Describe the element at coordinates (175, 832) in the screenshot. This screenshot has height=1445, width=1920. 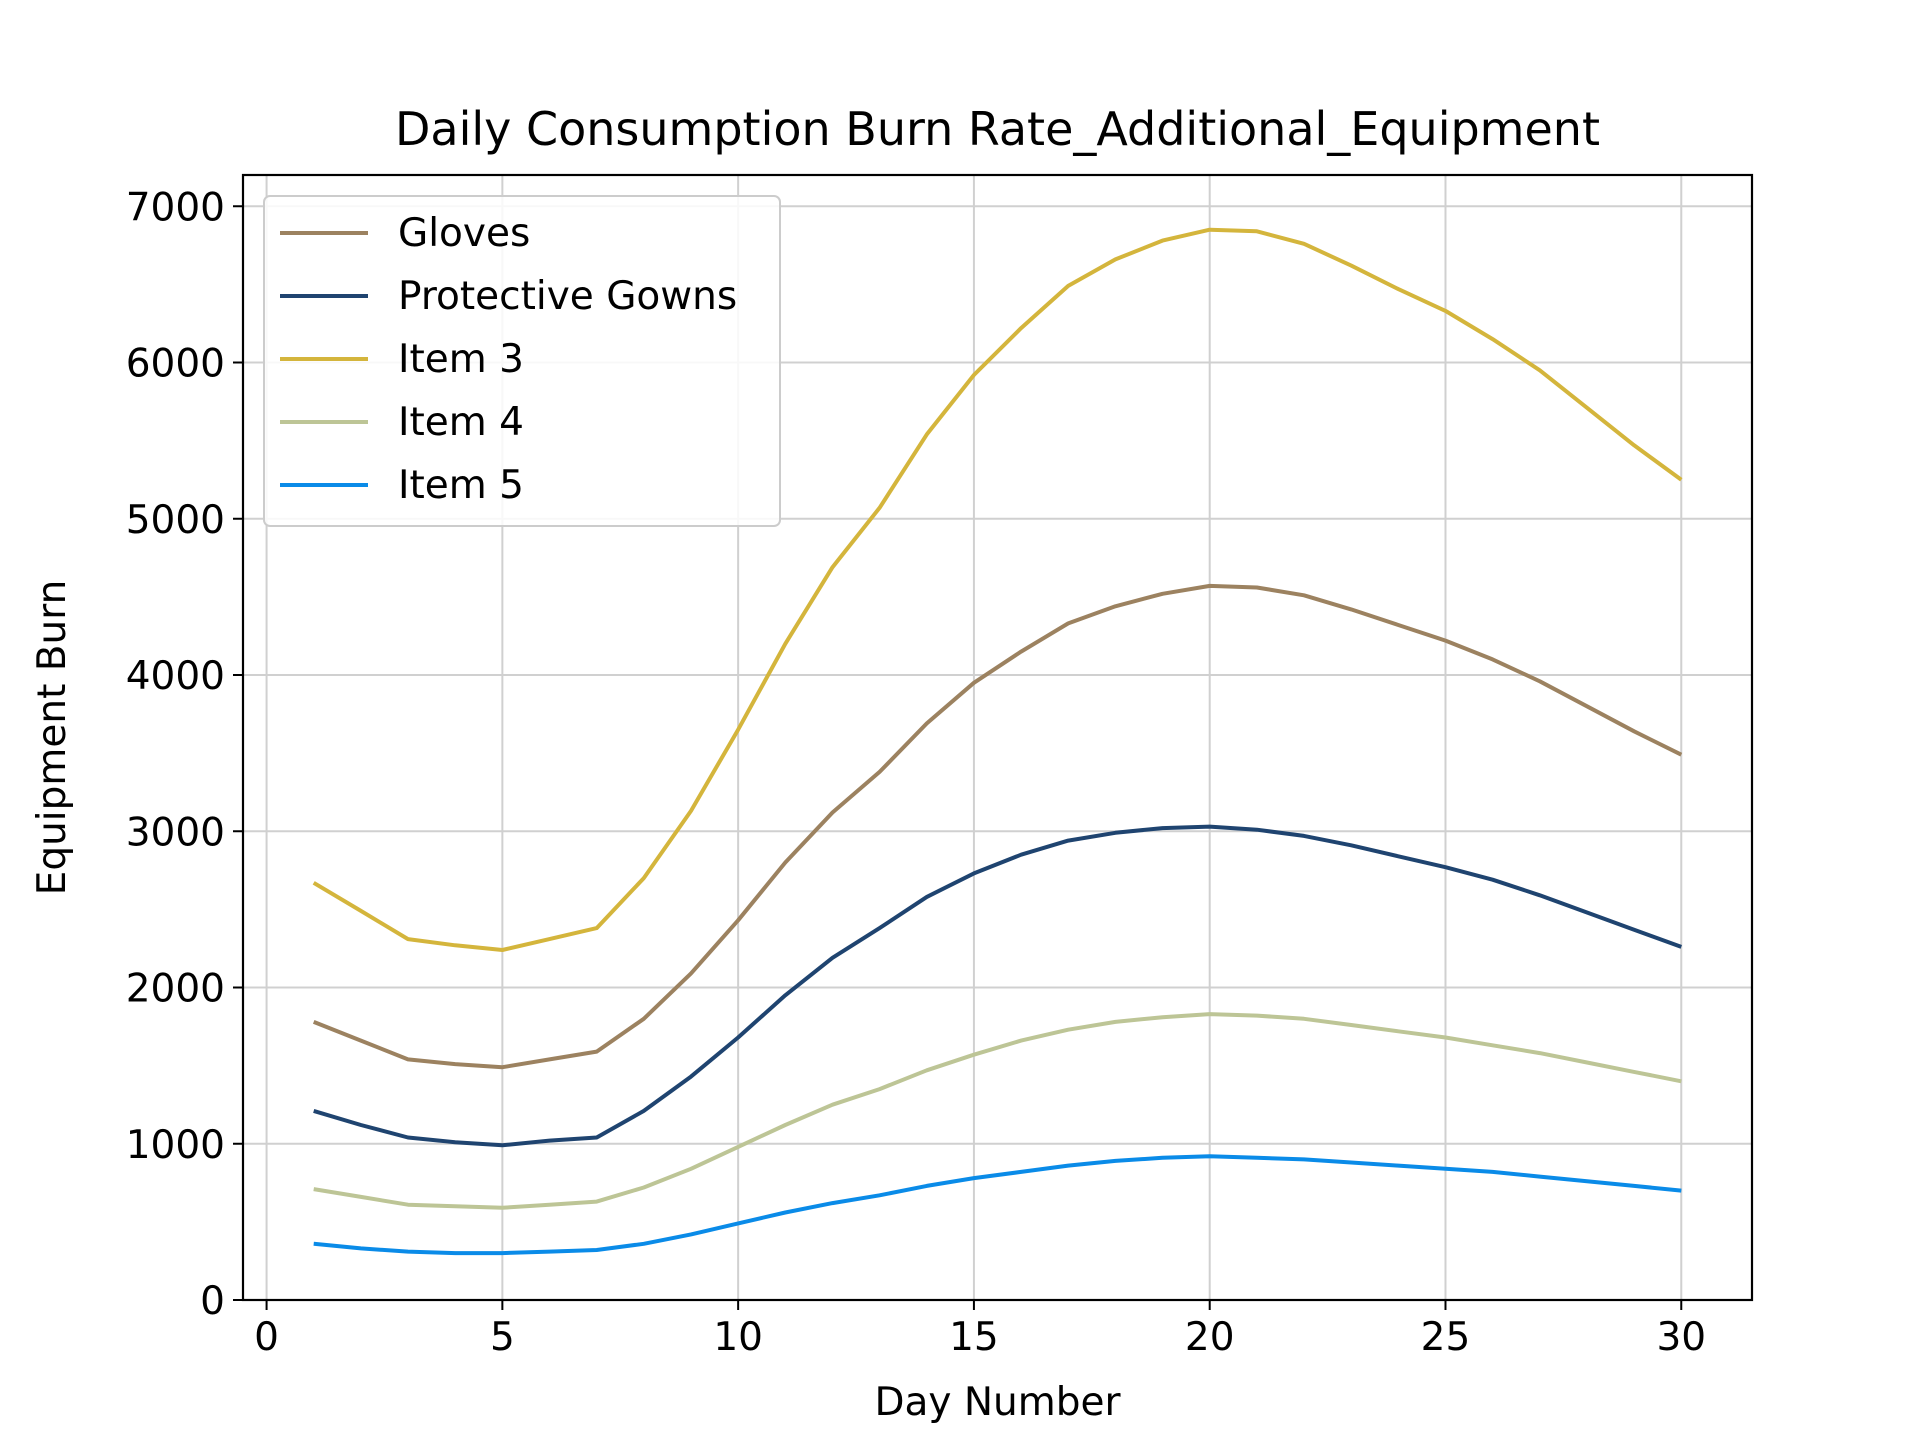
I see `y-tick-label: 3000` at that location.